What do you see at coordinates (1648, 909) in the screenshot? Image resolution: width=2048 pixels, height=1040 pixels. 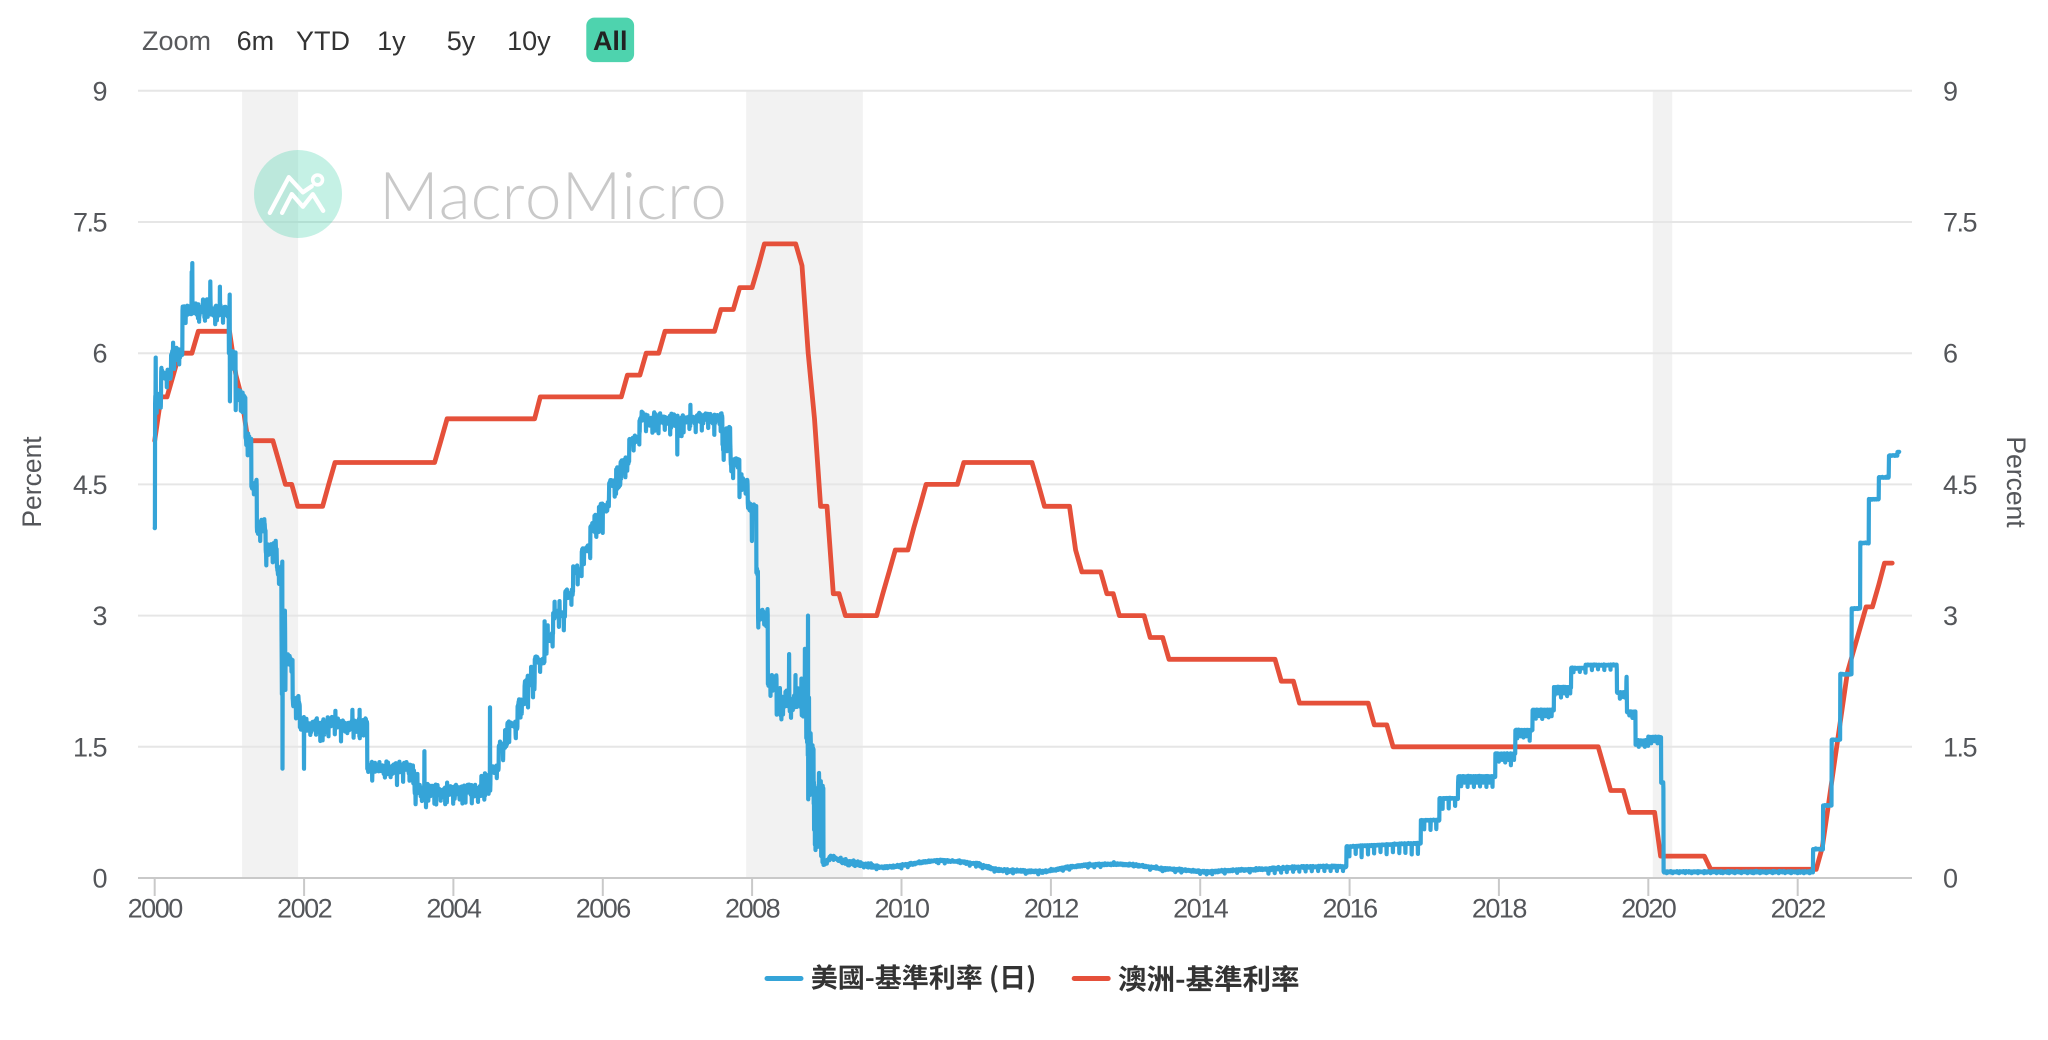 I see `svg-text: 2020` at bounding box center [1648, 909].